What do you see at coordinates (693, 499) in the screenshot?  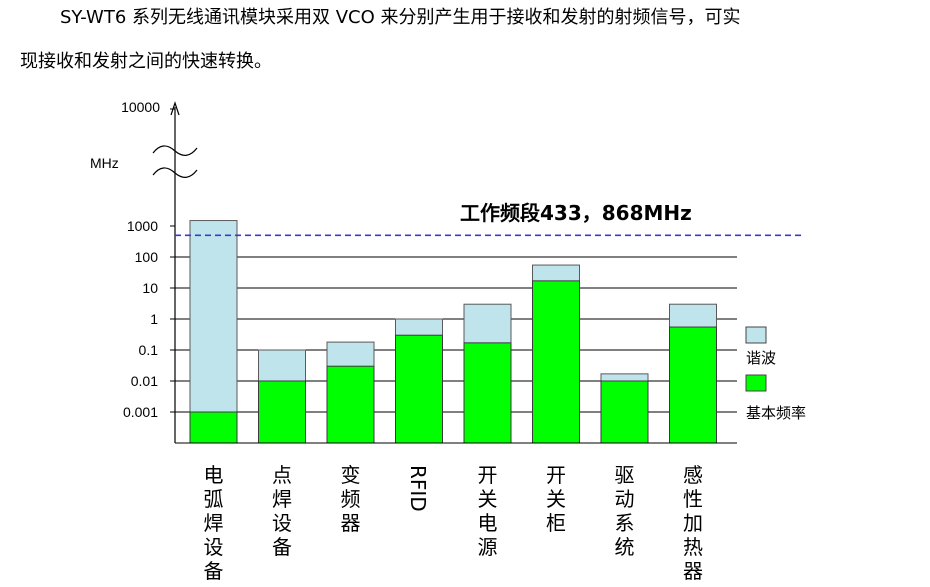 I see `category-label-char: 性` at bounding box center [693, 499].